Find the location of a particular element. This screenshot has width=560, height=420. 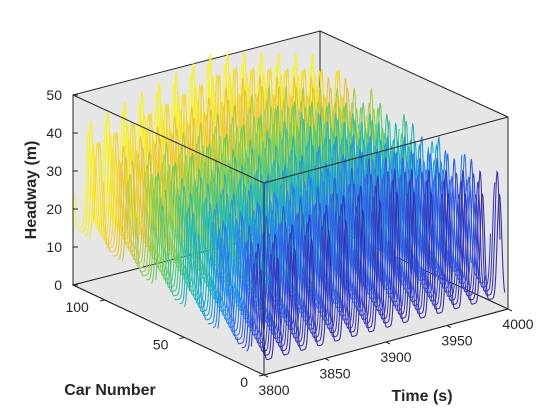

x-tick-label: 3800 is located at coordinates (273, 390).